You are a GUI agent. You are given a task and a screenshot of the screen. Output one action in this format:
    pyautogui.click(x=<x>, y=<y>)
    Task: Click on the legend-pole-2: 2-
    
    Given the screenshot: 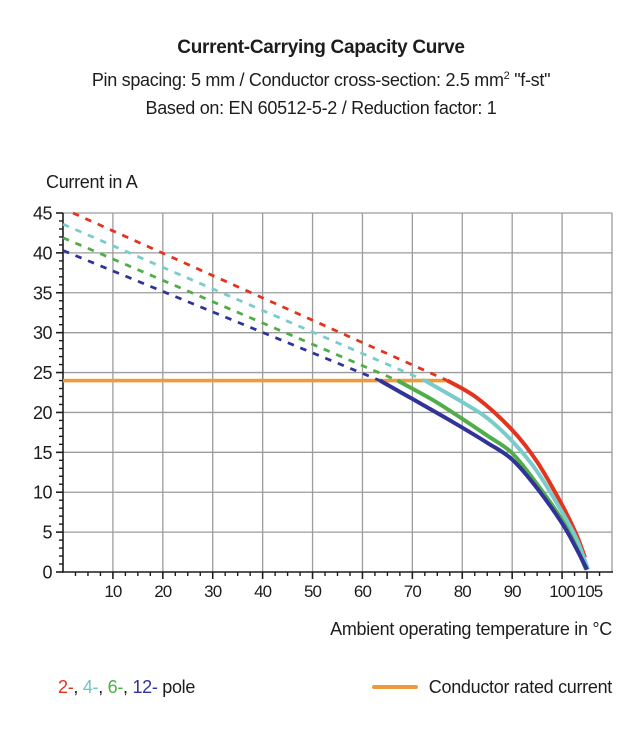 What is the action you would take?
    pyautogui.click(x=66, y=686)
    